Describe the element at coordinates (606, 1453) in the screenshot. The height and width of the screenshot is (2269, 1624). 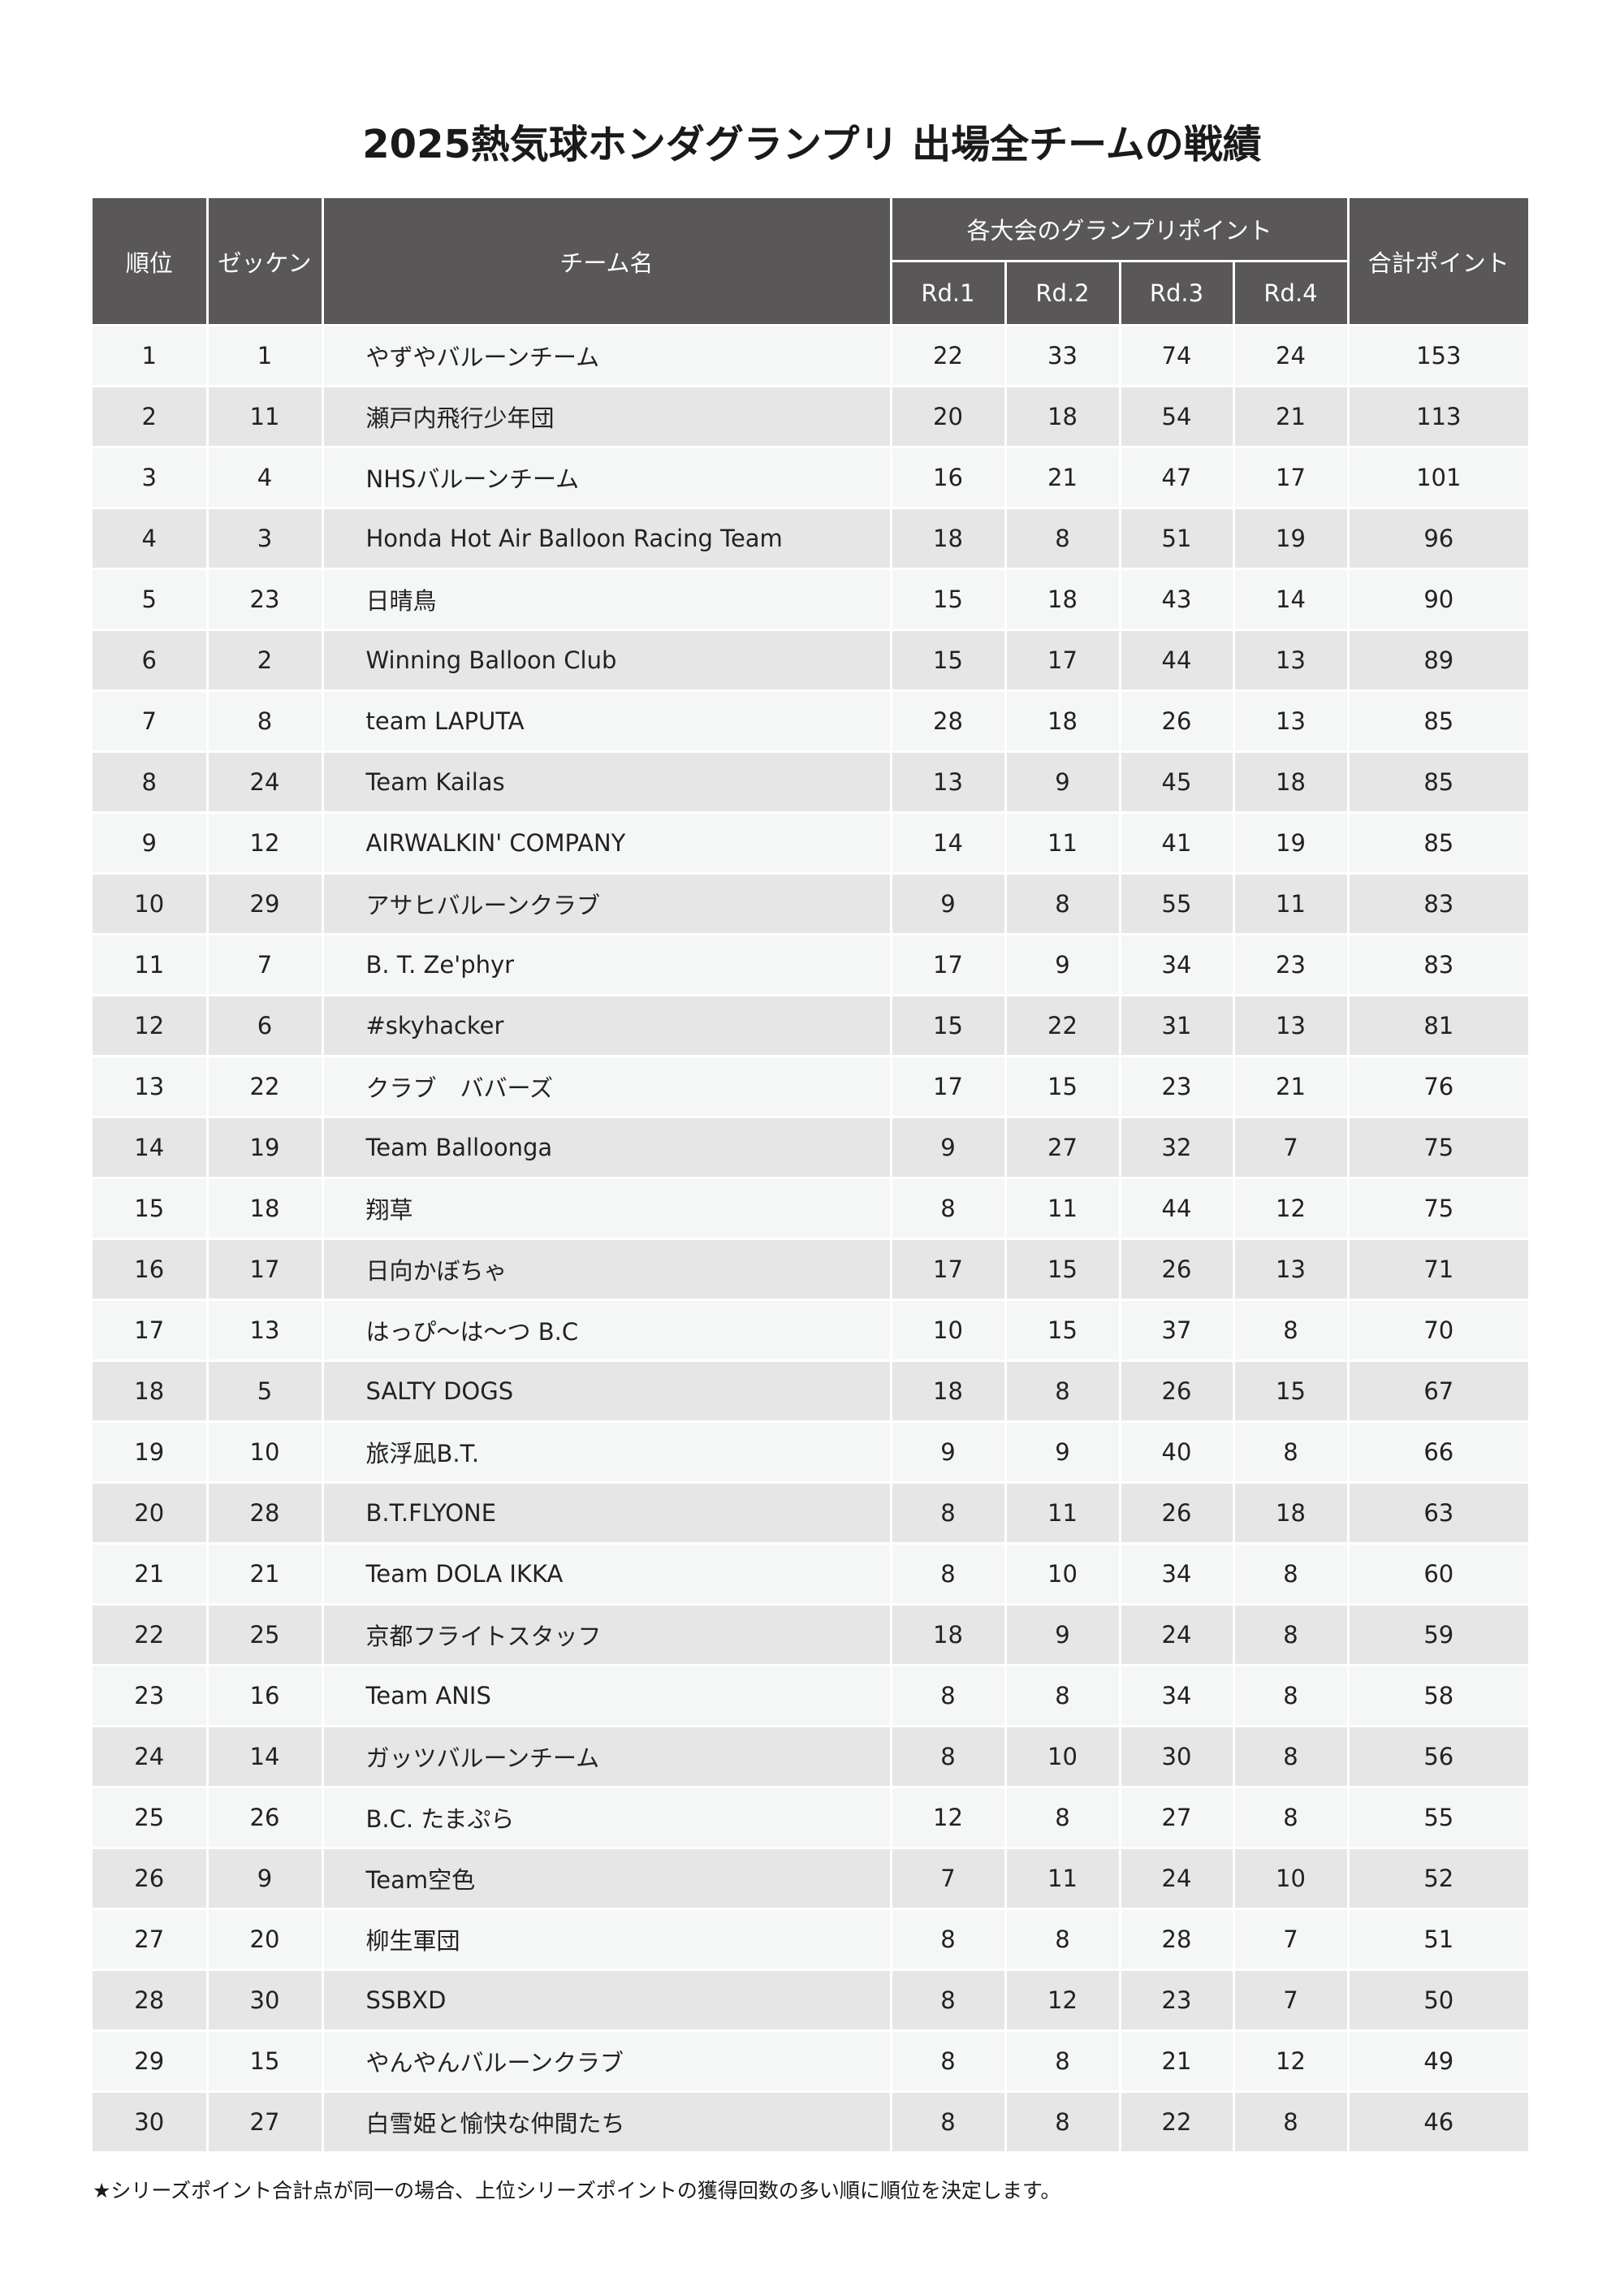
I see `team-name-cell: 旅浮凪B.T.` at that location.